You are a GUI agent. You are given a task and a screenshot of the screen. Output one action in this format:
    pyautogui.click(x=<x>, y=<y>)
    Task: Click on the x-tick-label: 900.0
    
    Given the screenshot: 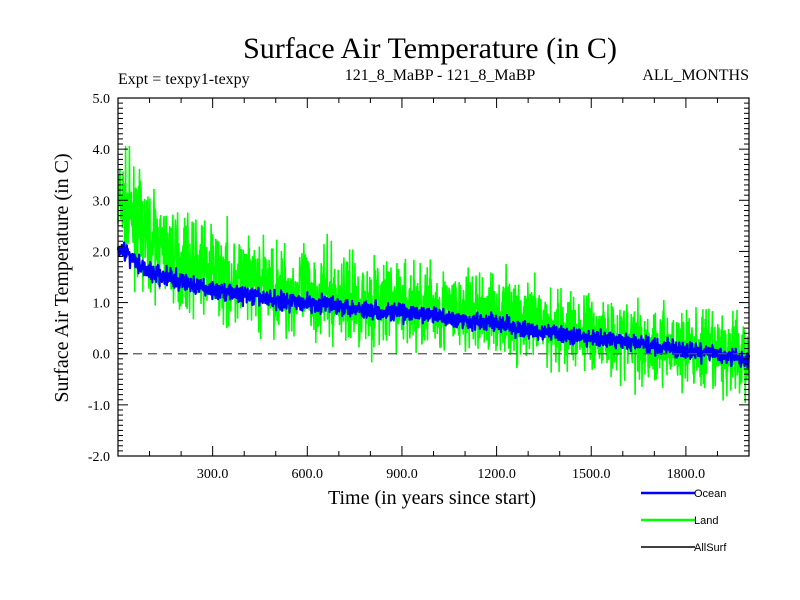 What is the action you would take?
    pyautogui.click(x=402, y=474)
    